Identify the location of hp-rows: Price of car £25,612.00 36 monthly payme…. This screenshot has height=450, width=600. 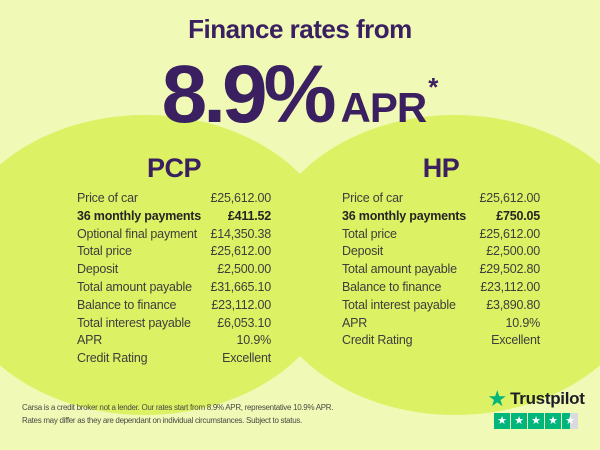
(441, 271).